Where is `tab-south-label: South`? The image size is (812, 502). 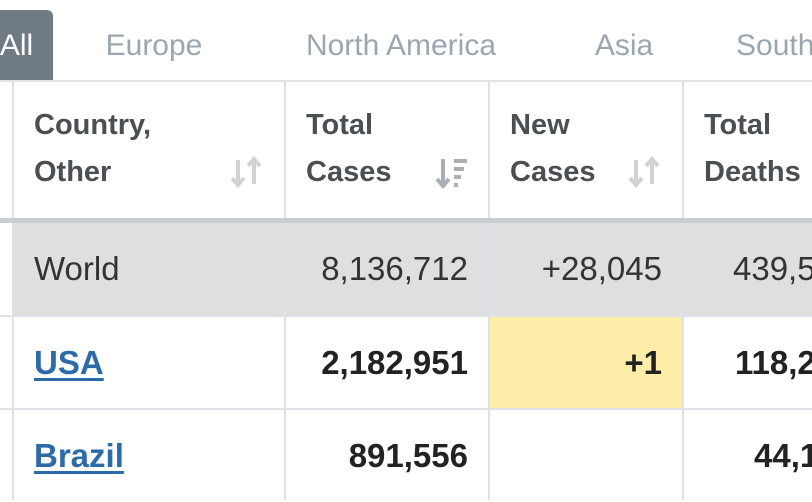
tab-south-label: South is located at coordinates (774, 45).